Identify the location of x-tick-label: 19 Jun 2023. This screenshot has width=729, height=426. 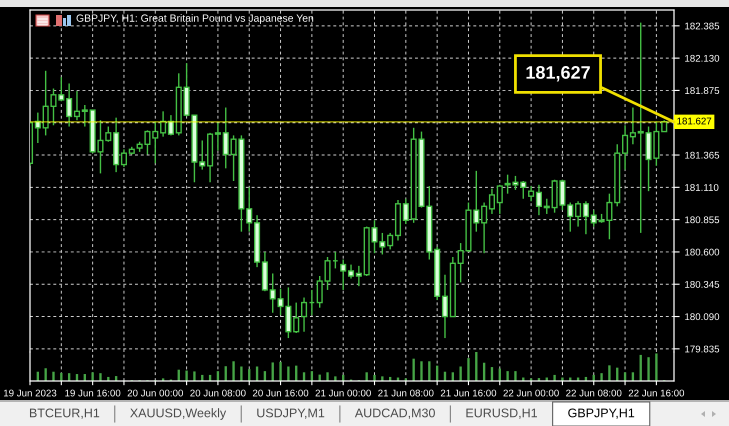
(30, 393).